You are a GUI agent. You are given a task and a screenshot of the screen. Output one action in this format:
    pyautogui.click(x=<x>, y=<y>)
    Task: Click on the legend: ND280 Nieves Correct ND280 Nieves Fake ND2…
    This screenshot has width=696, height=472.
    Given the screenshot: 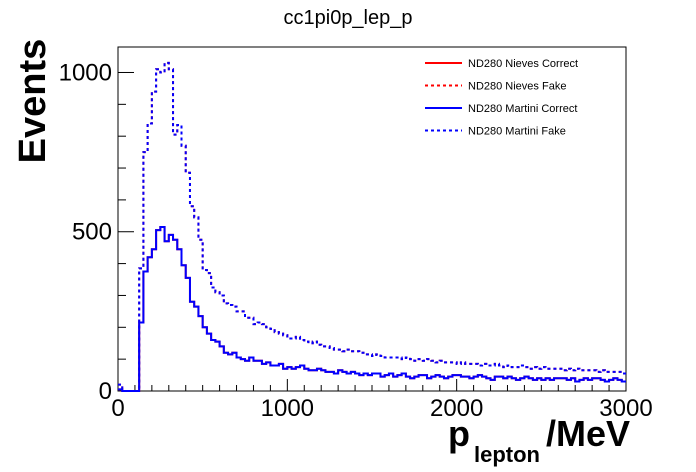 What is the action you would take?
    pyautogui.click(x=501, y=98)
    